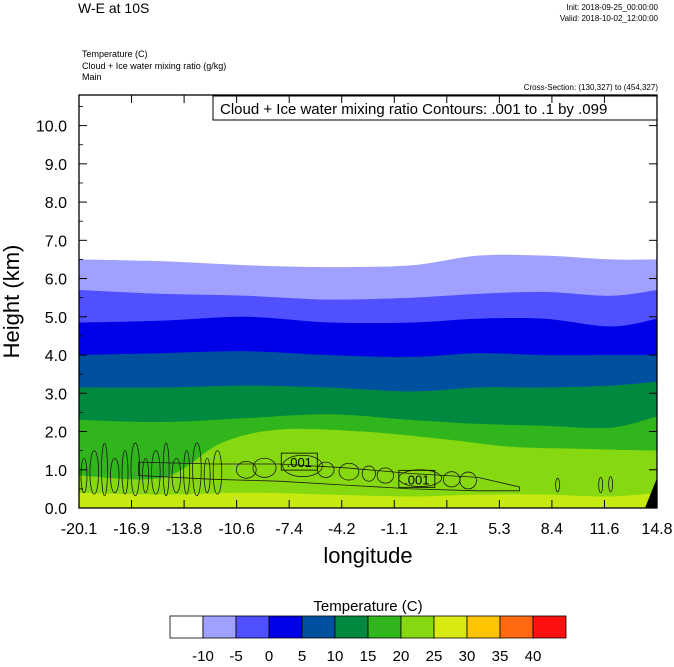  I want to click on contour-info-box, so click(435, 108).